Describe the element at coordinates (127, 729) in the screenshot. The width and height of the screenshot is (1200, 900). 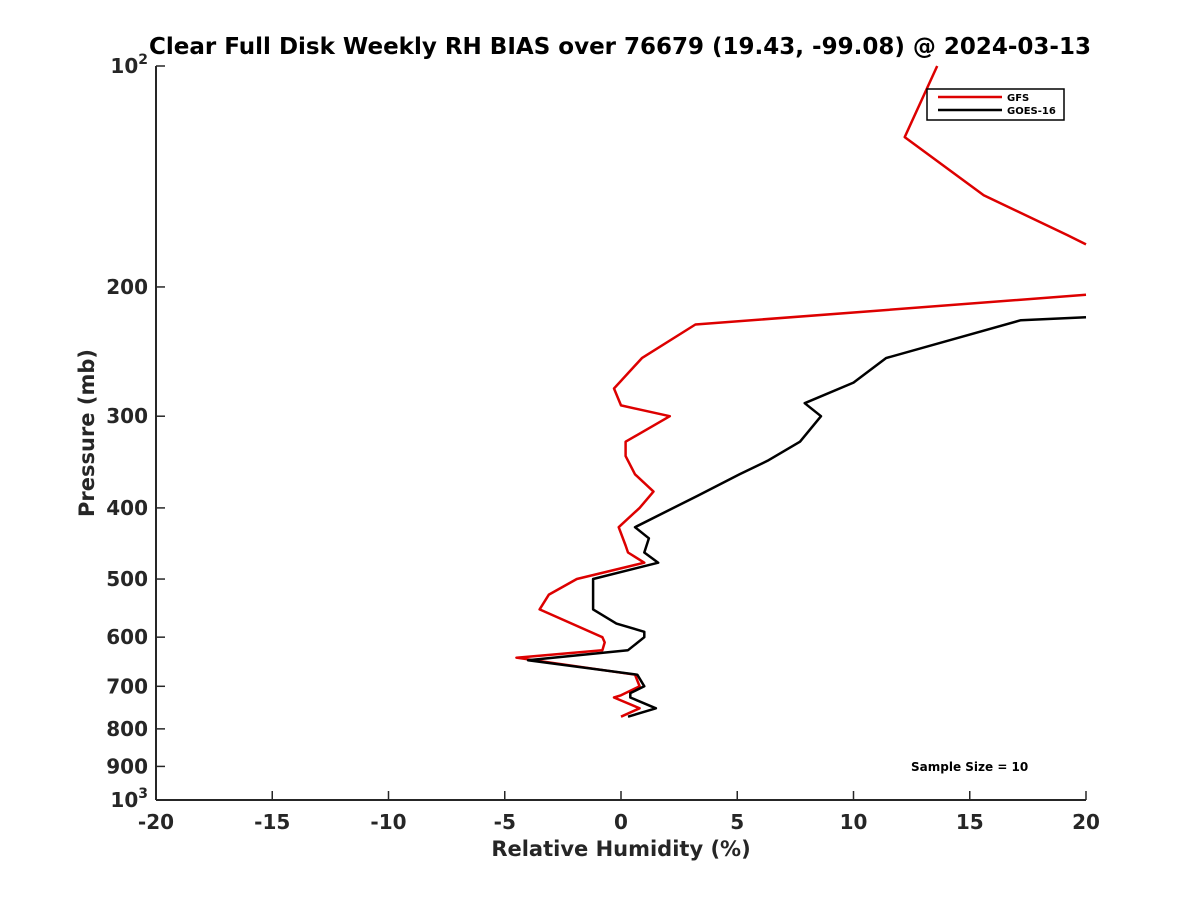
I see `y-tick-label: 800` at that location.